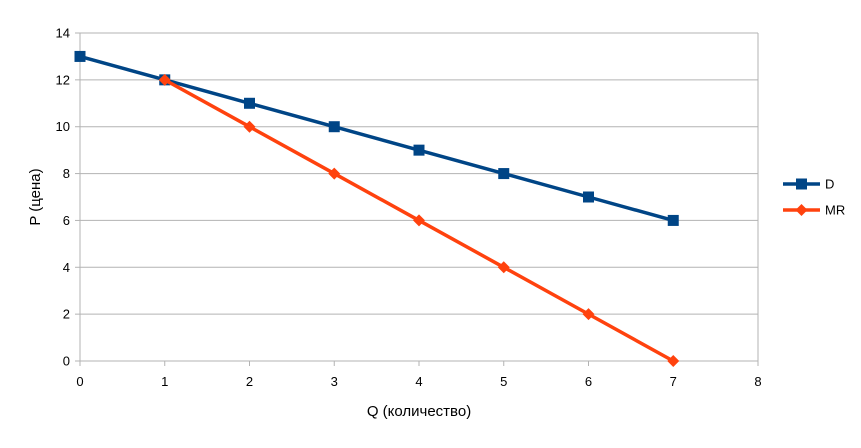 The image size is (861, 448). I want to click on legend: D MR, so click(814, 197).